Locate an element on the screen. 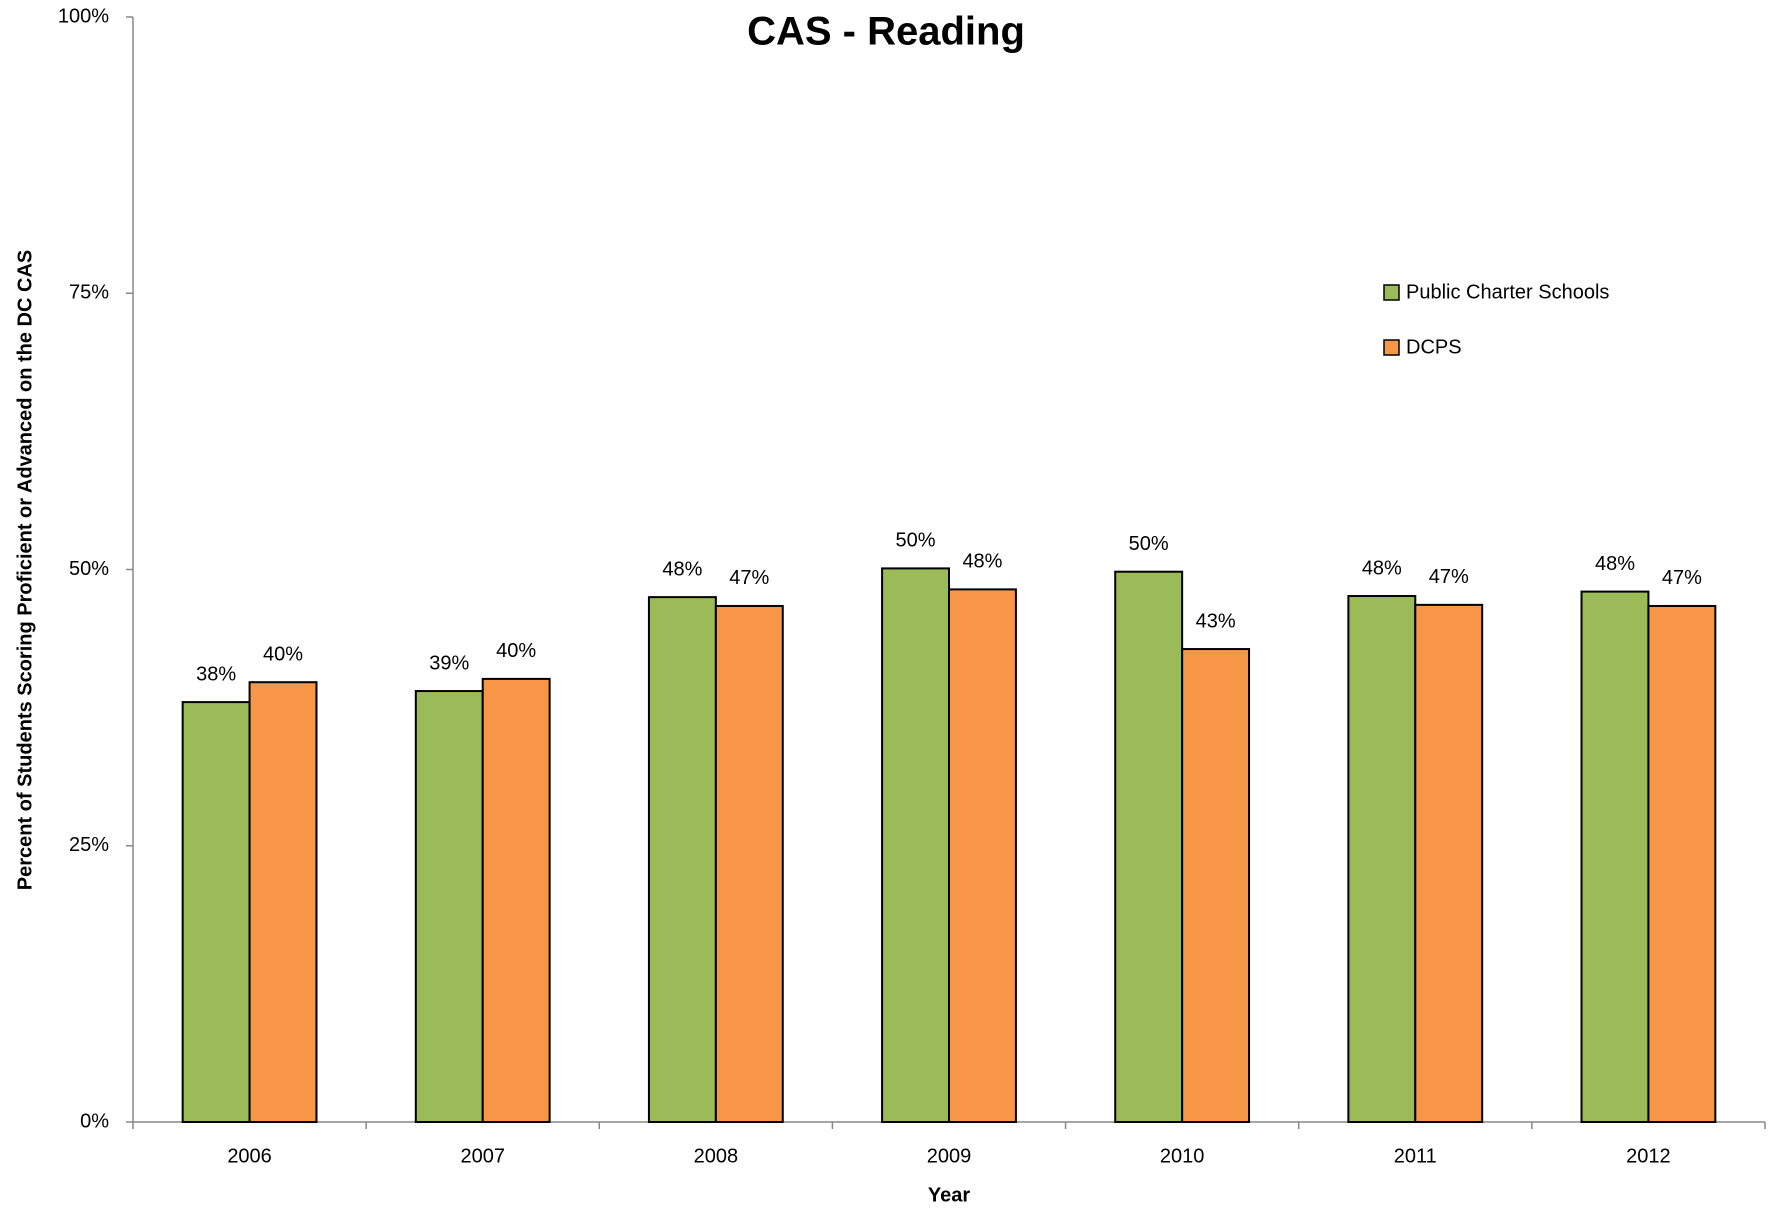 This screenshot has width=1771, height=1210. y-tick-label: 0% is located at coordinates (94, 1121).